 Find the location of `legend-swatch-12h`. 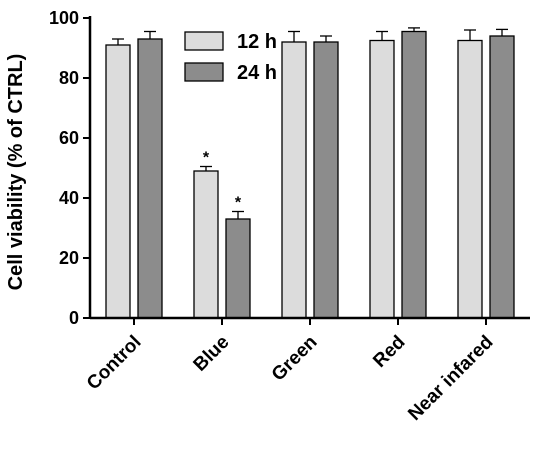

legend-swatch-12h is located at coordinates (204, 41).